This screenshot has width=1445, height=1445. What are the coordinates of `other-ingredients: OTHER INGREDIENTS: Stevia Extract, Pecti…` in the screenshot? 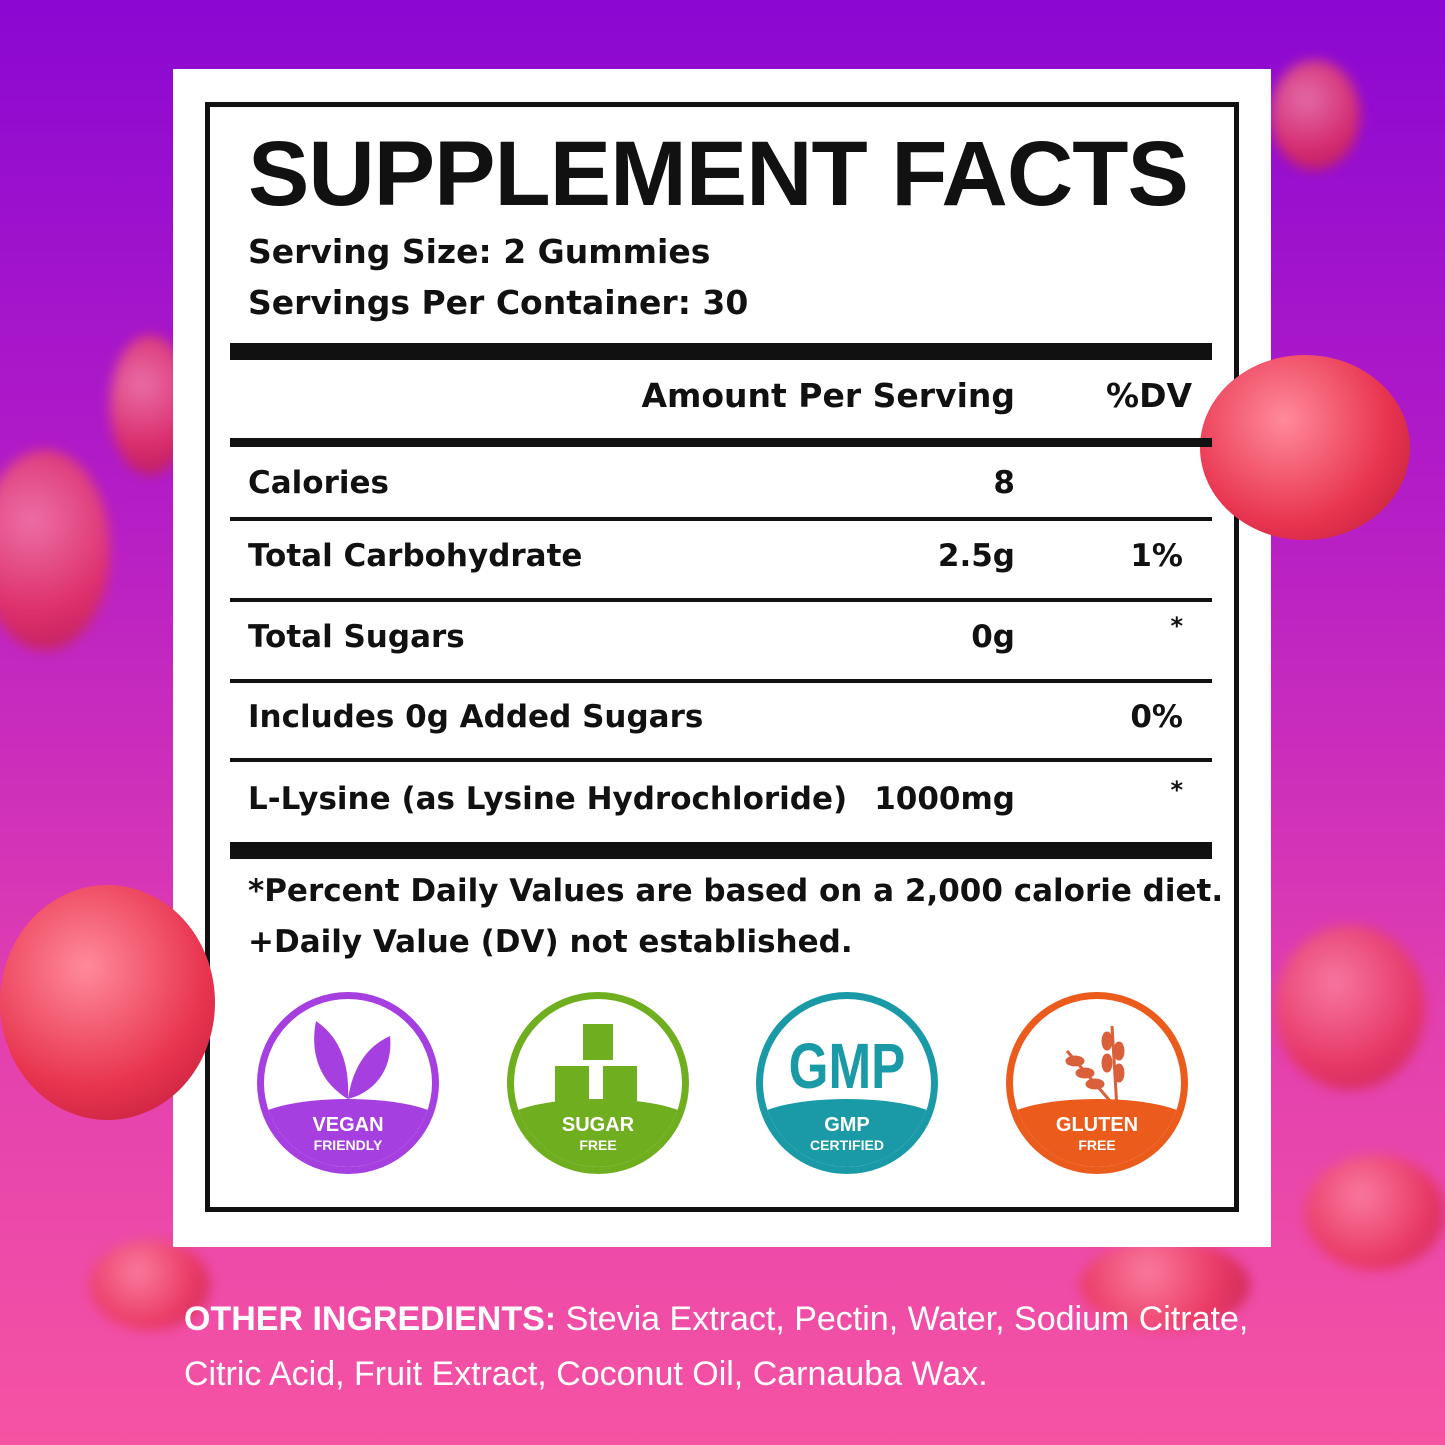 It's located at (729, 1347).